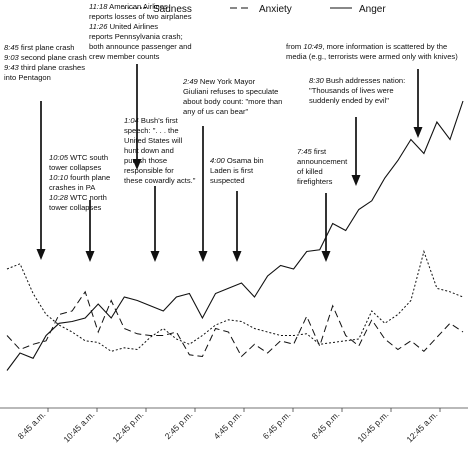 The height and width of the screenshot is (452, 468). What do you see at coordinates (39, 47) in the screenshot?
I see `annotation-line: 8:45 first plane crash` at bounding box center [39, 47].